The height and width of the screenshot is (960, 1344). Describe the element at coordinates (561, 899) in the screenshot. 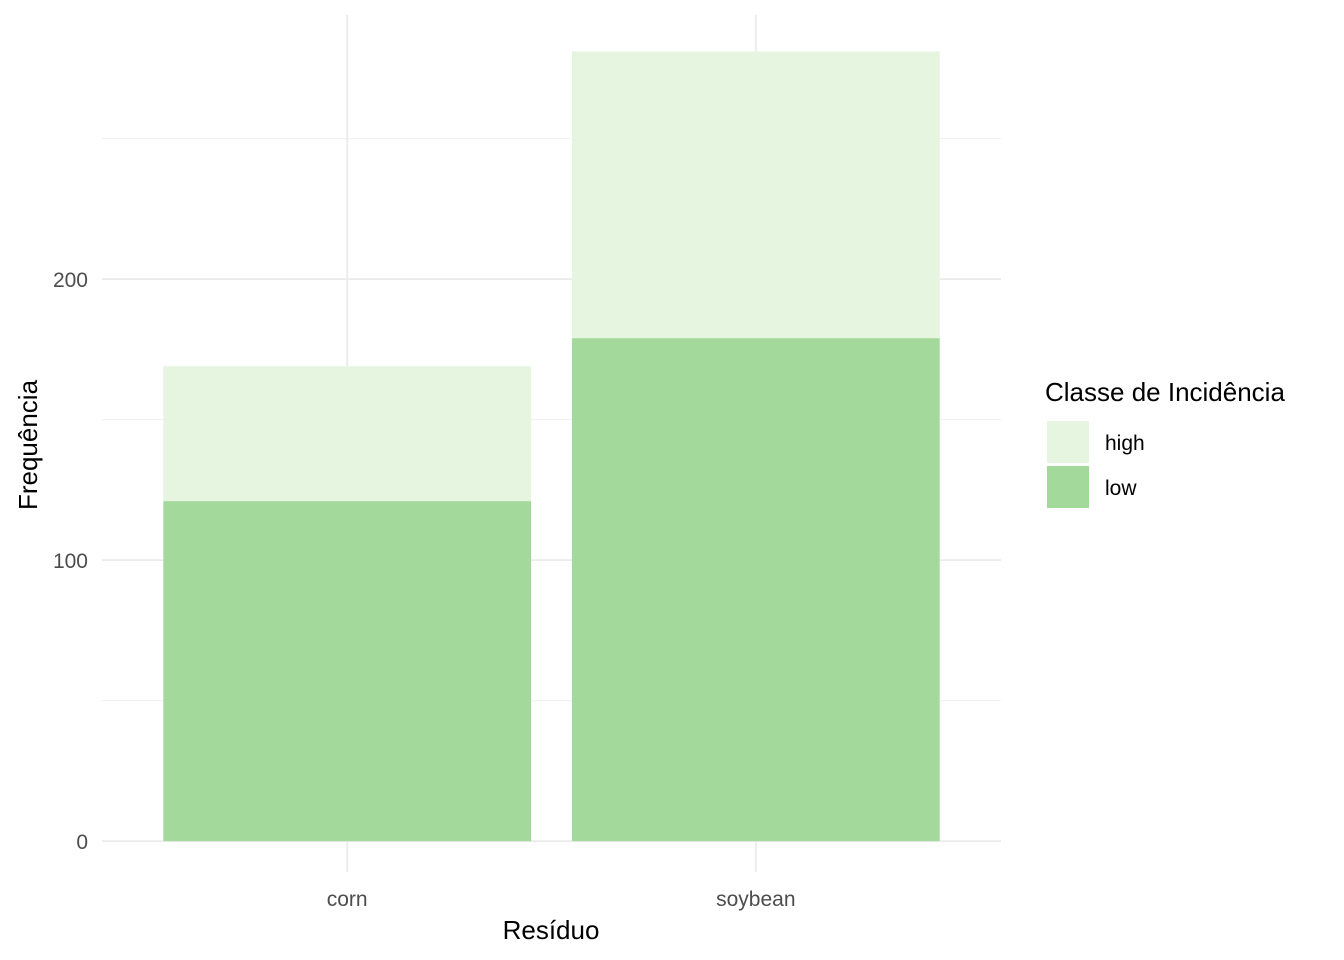

I see `x-tick-labels: corn soybean` at that location.